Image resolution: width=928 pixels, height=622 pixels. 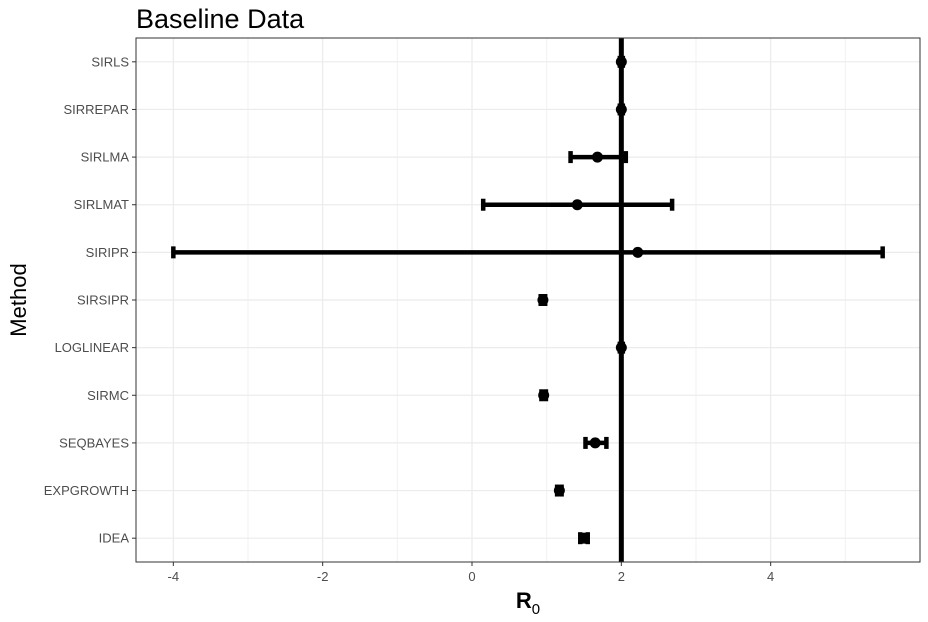 I want to click on y-tick-label: SIRREPAR, so click(x=97, y=109).